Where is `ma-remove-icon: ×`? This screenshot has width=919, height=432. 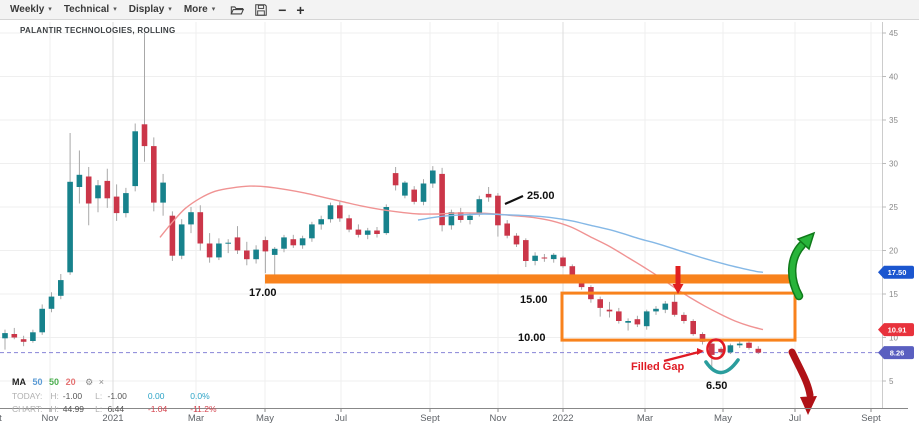
ma-remove-icon: × is located at coordinates (101, 382).